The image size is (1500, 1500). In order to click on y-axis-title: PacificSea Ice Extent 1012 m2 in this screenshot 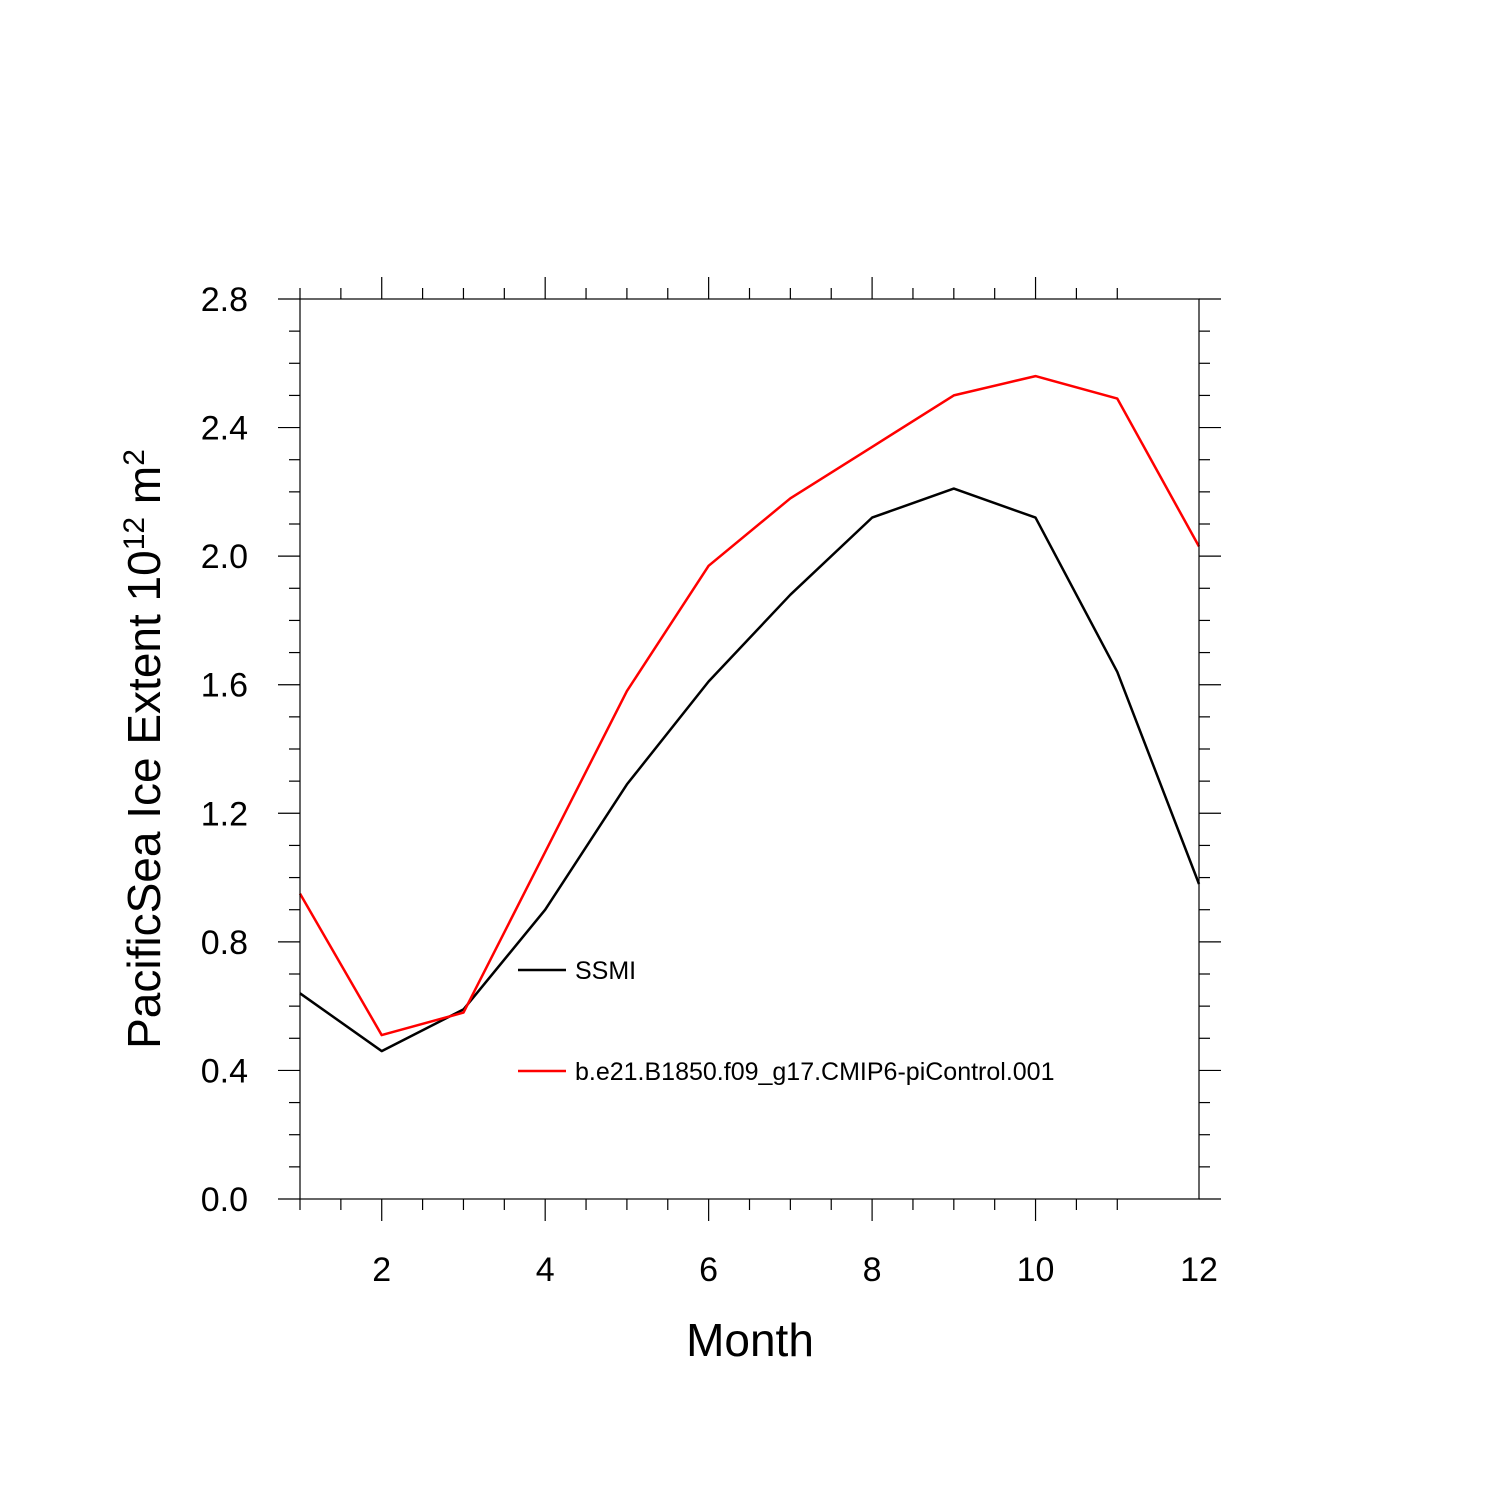, I will do `click(144, 749)`.